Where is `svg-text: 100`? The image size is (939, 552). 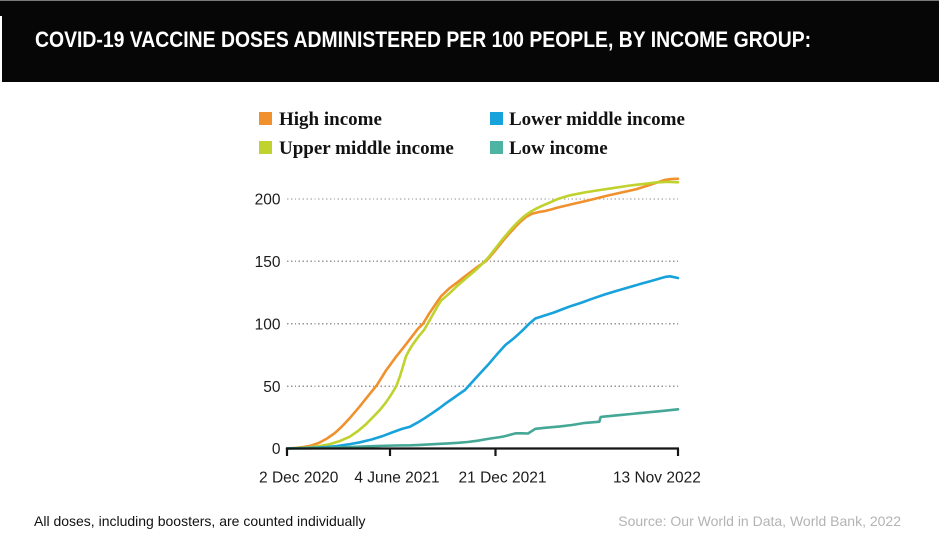
svg-text: 100 is located at coordinates (268, 324).